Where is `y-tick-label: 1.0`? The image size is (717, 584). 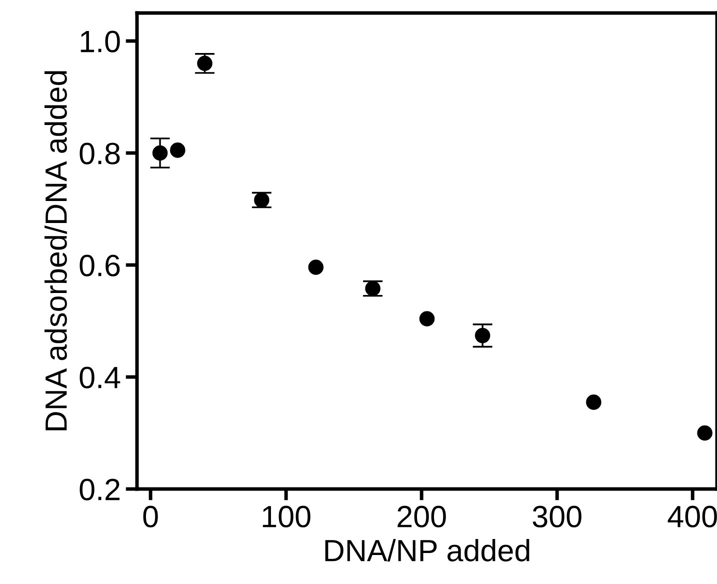
y-tick-label: 1.0 is located at coordinates (100, 41).